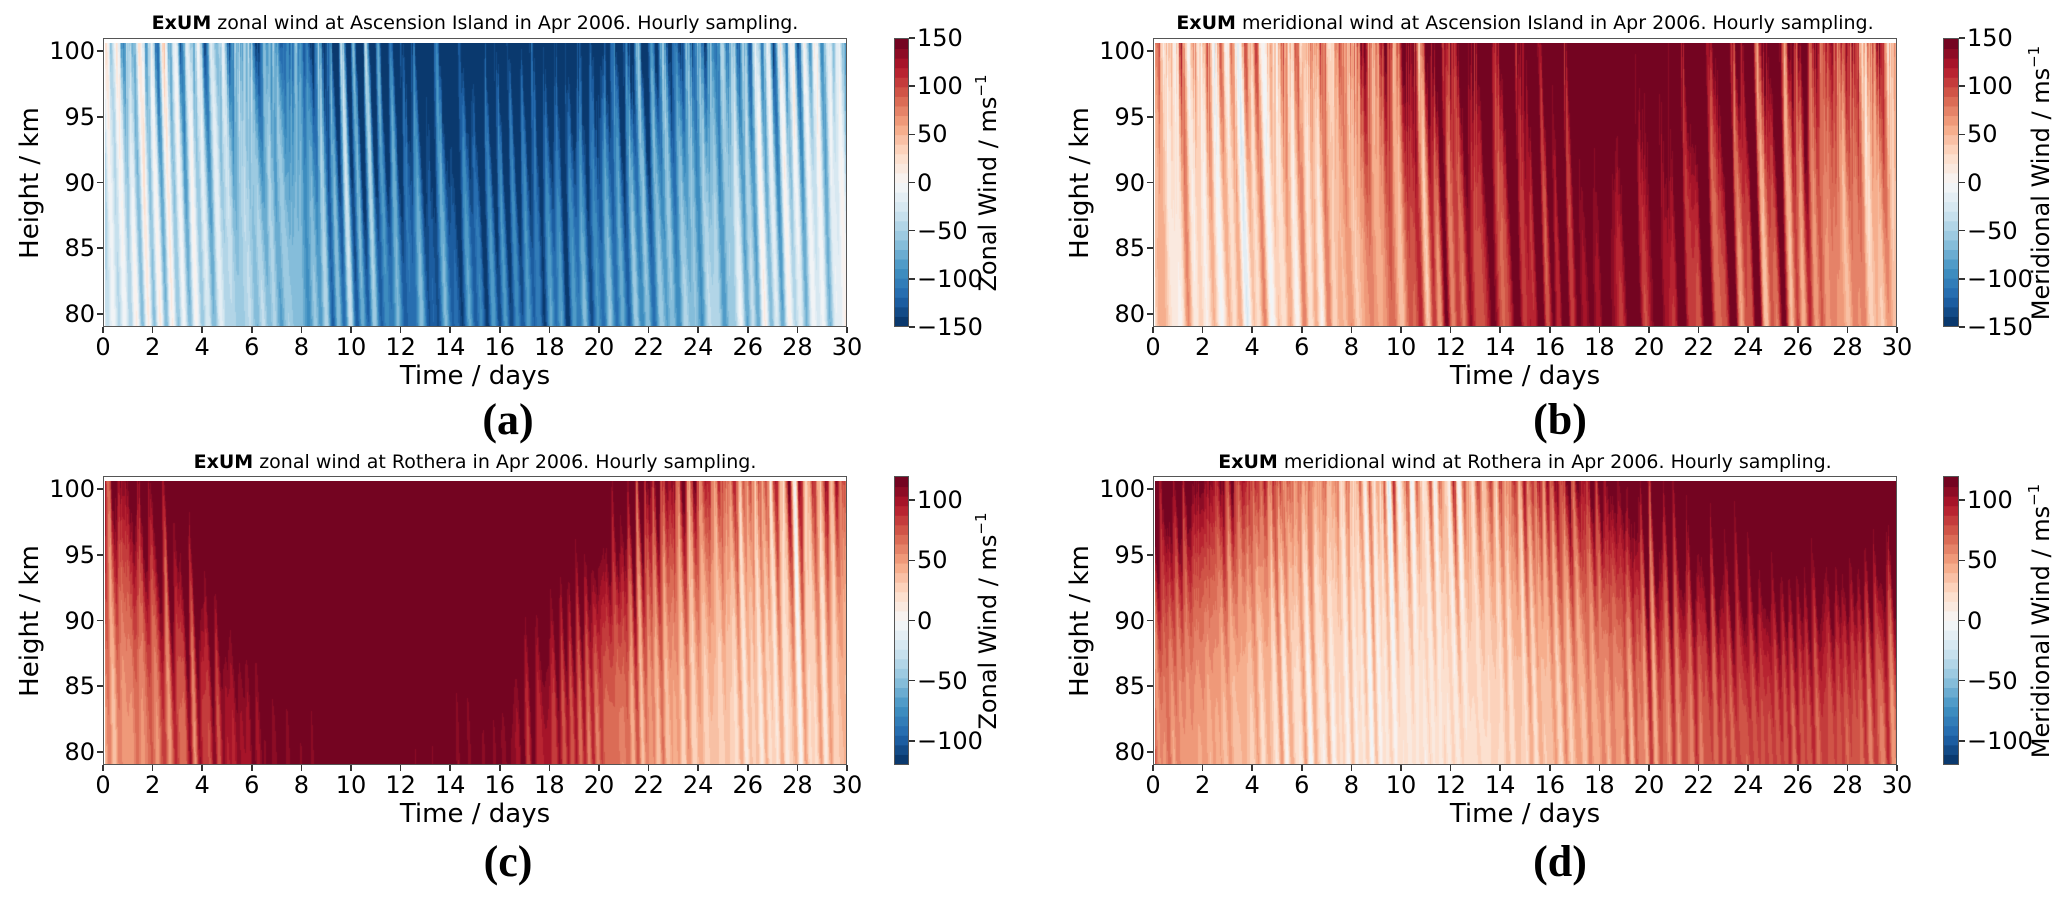 Image resolution: width=2067 pixels, height=905 pixels. What do you see at coordinates (1122, 51) in the screenshot?
I see `y-tick-label: 100` at bounding box center [1122, 51].